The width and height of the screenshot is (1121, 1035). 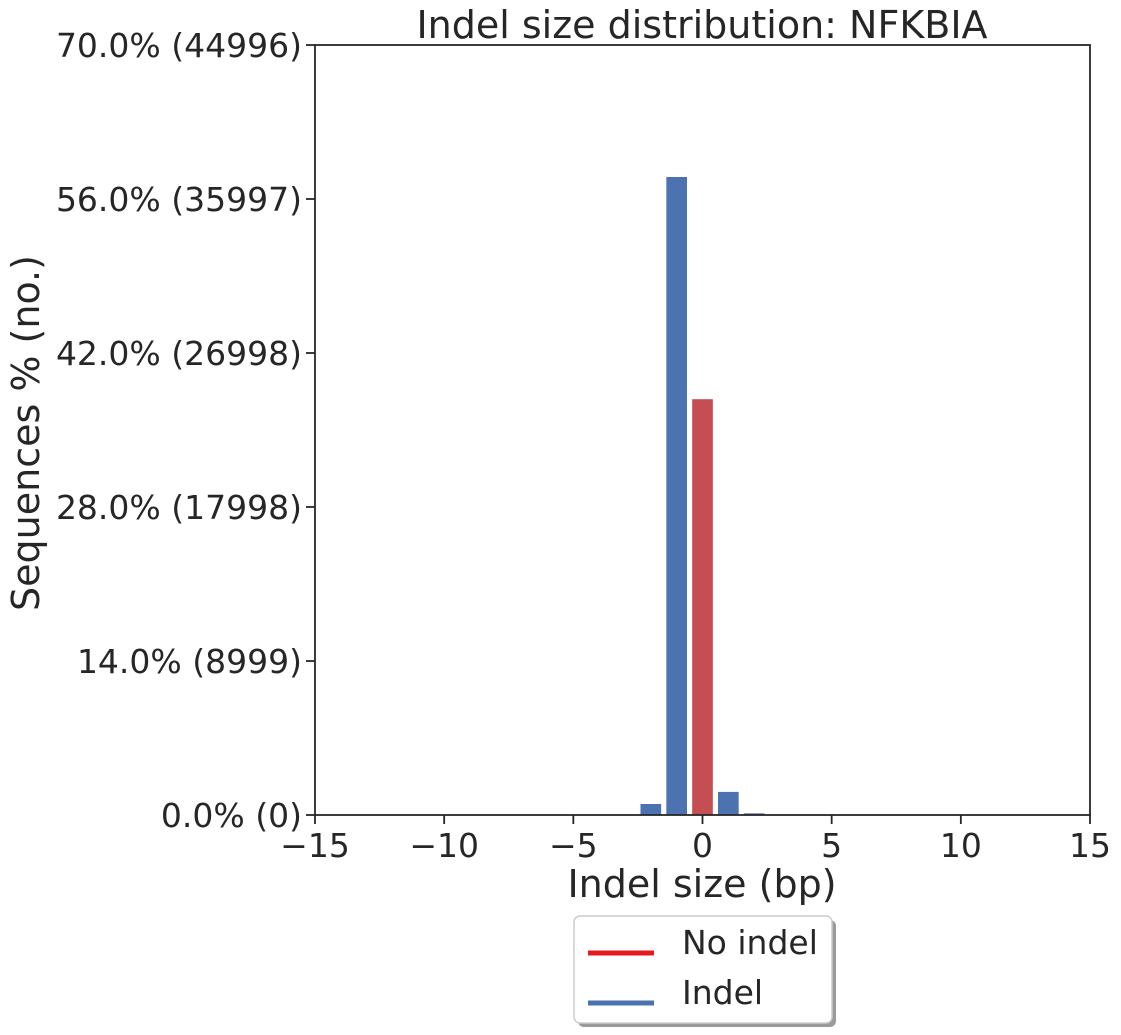 I want to click on x-tick-label: 5, so click(x=831, y=845).